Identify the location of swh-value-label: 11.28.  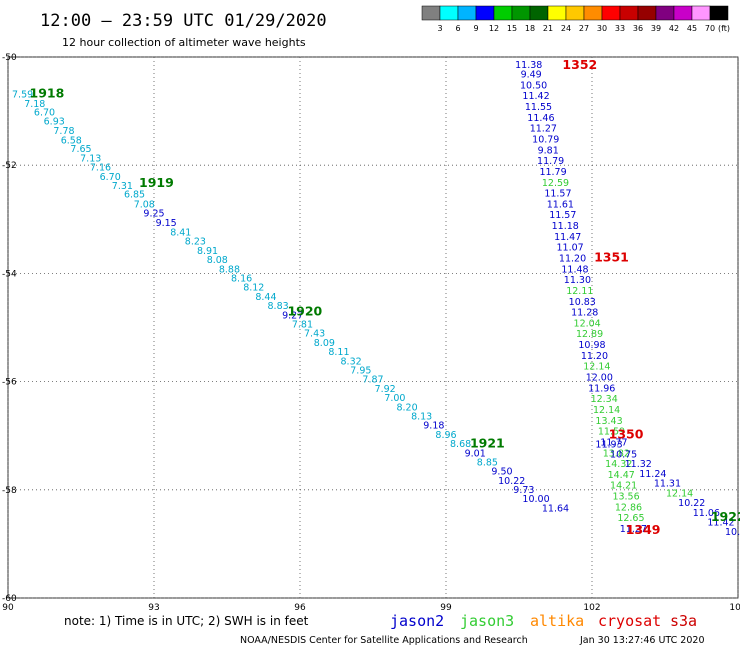
(584, 313).